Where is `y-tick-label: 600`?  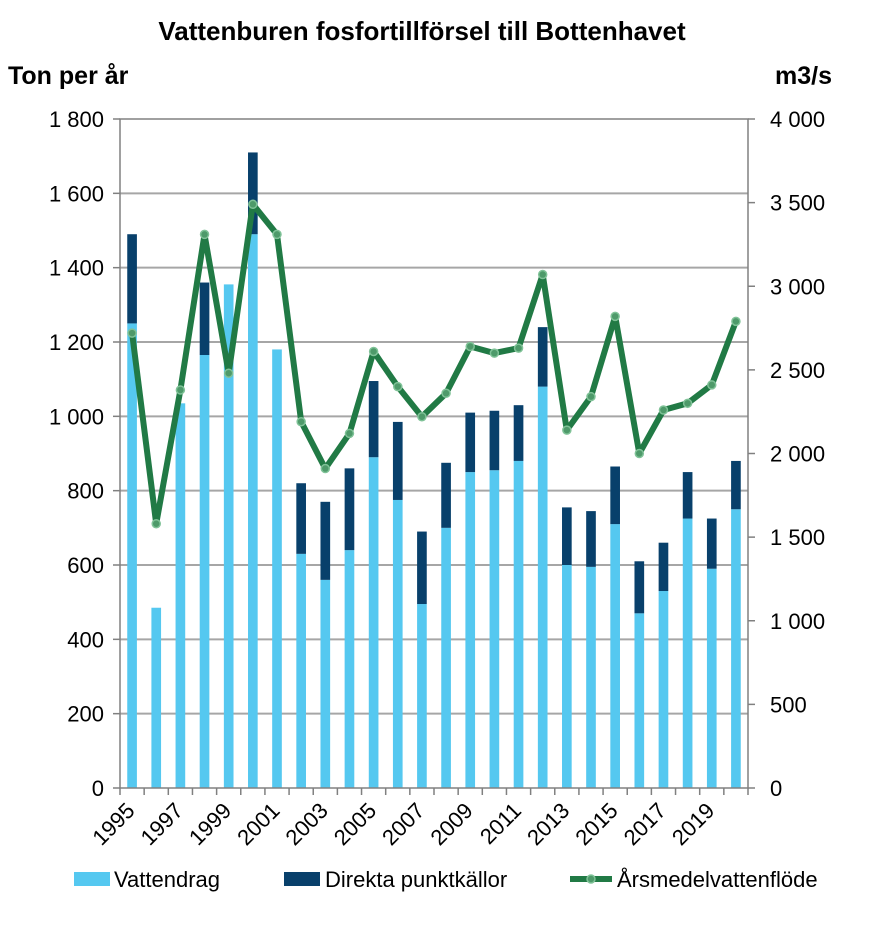 y-tick-label: 600 is located at coordinates (85, 565).